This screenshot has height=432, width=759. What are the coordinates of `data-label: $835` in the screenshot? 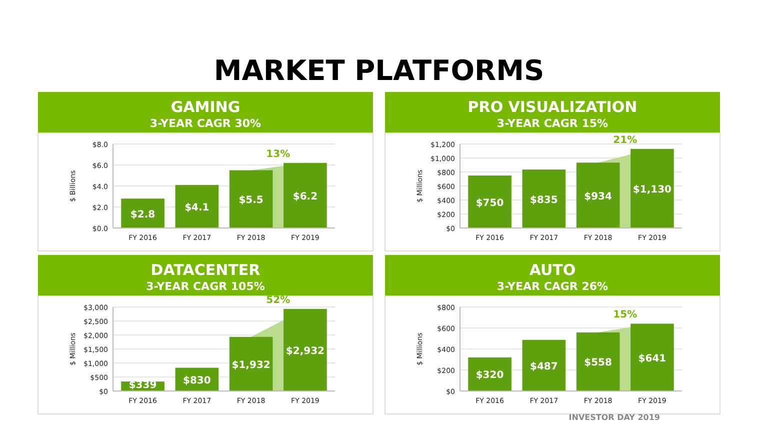 It's located at (544, 200).